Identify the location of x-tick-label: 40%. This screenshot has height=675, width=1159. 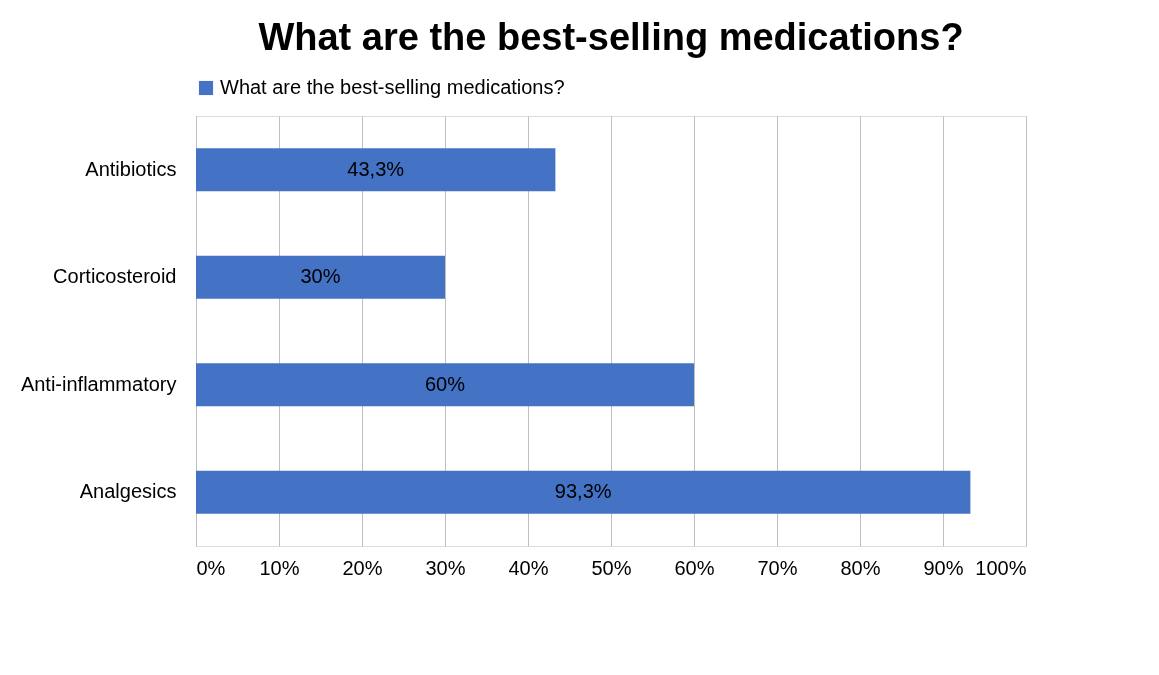
(528, 567).